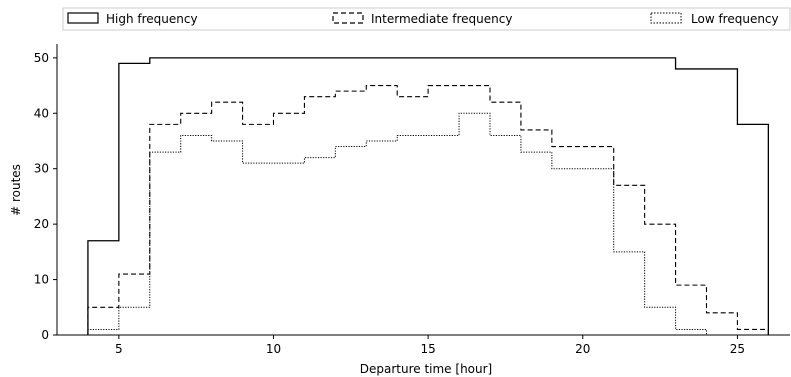 The image size is (791, 377). Describe the element at coordinates (83, 18) in the screenshot. I see `legend-swatch-high` at that location.